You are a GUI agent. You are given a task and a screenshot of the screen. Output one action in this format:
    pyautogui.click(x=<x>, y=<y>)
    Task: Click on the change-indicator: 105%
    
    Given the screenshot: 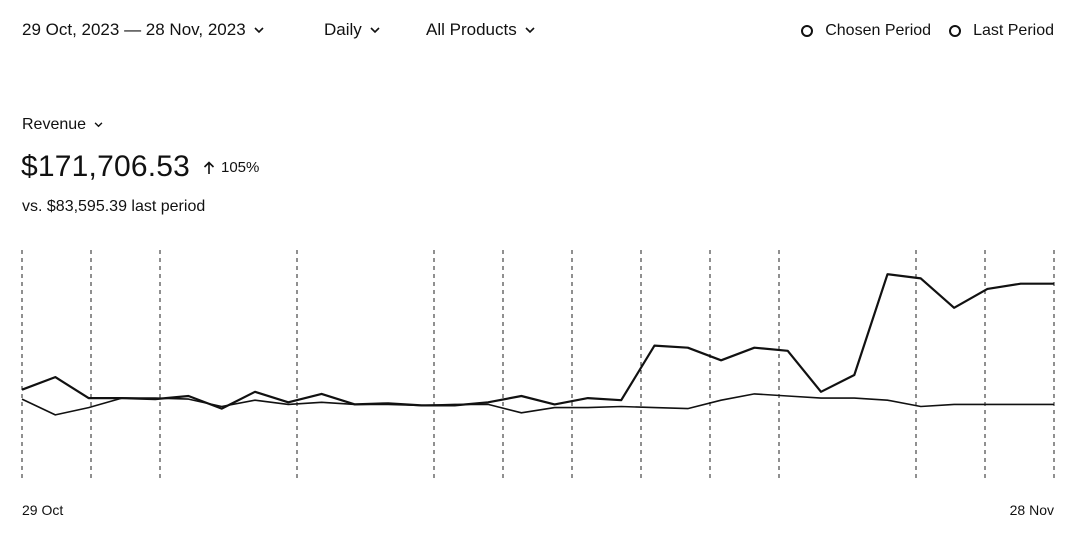 What is the action you would take?
    pyautogui.click(x=231, y=167)
    